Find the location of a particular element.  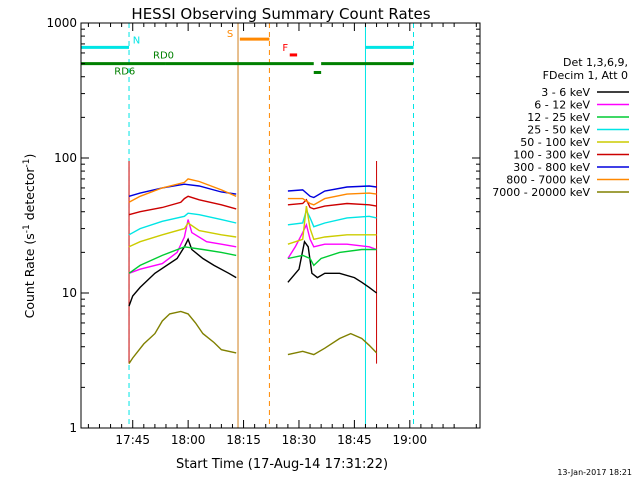

chart-title: HESSI Observing Summary Count Rates is located at coordinates (280, 14).